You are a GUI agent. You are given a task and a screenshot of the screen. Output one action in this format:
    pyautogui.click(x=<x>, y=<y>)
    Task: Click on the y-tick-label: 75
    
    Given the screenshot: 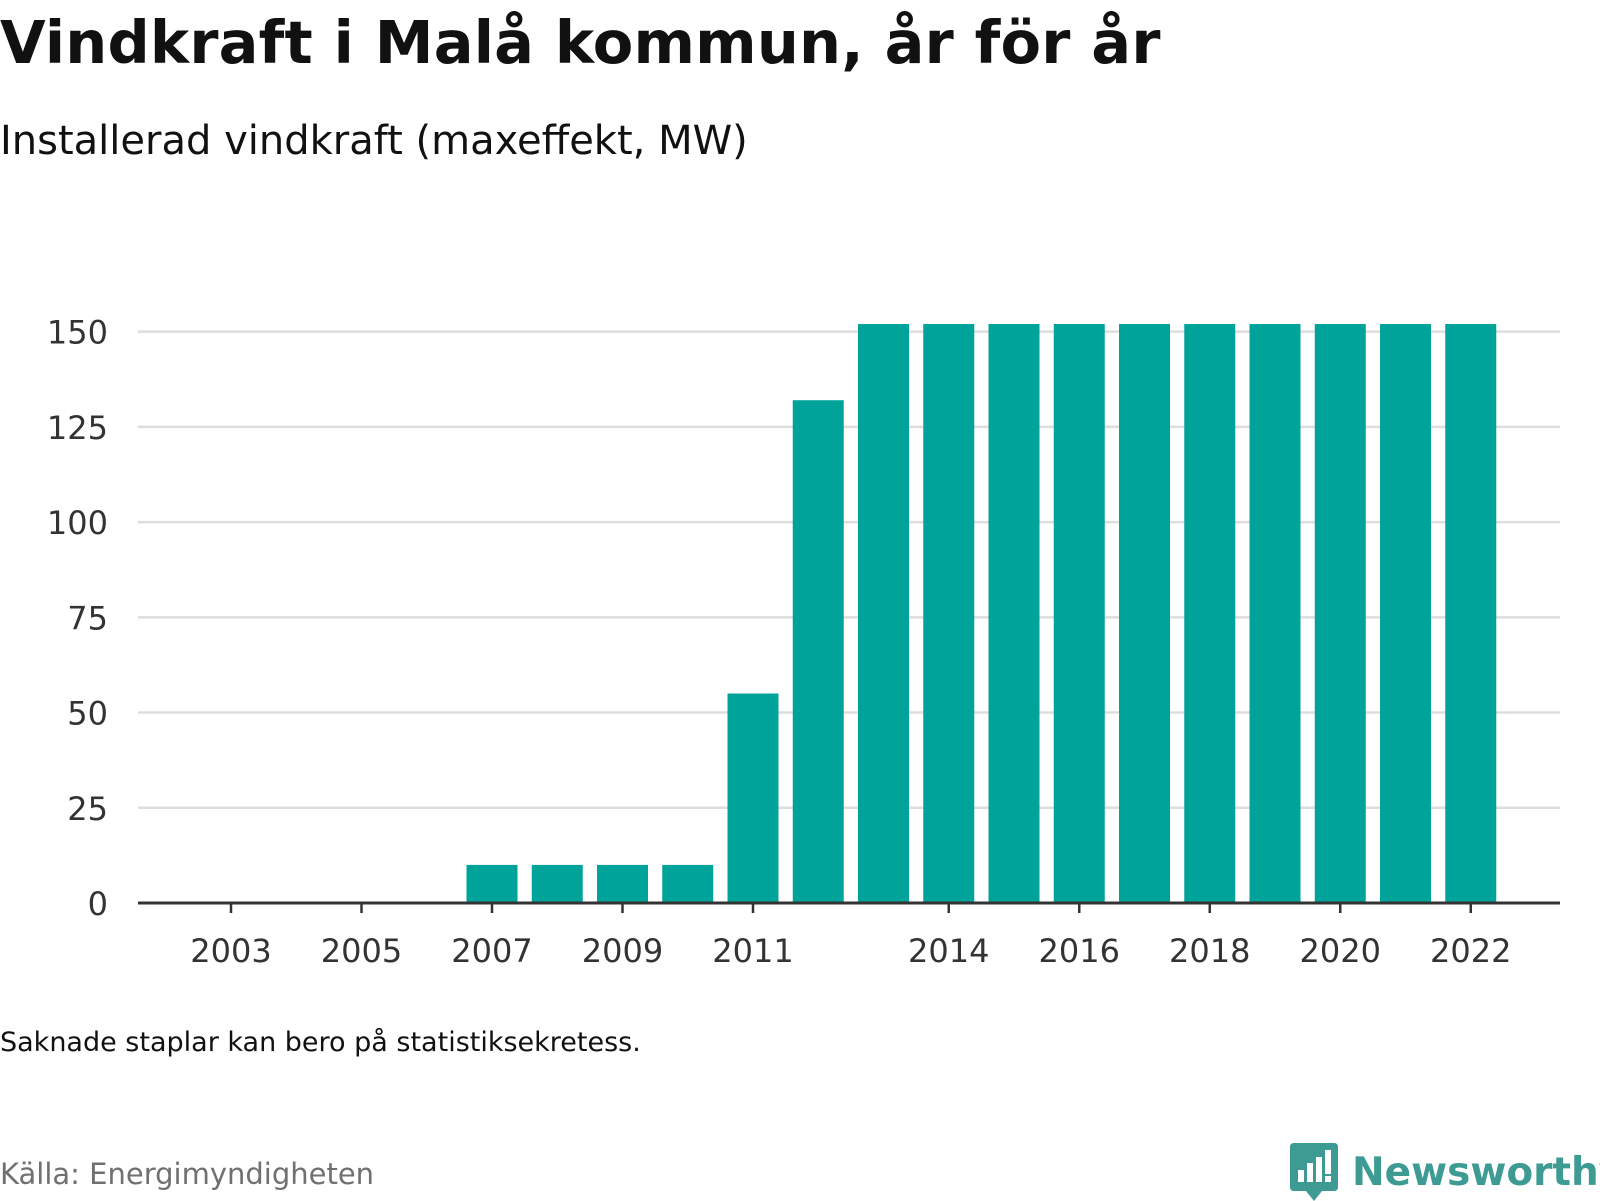 What is the action you would take?
    pyautogui.click(x=87, y=618)
    